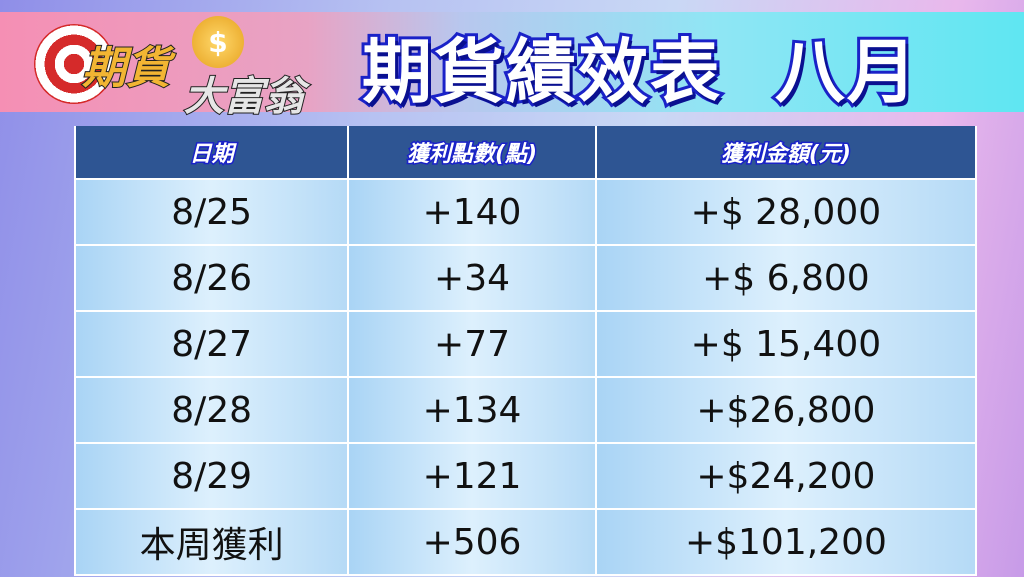  I want to click on date-cell: 8/26, so click(211, 278).